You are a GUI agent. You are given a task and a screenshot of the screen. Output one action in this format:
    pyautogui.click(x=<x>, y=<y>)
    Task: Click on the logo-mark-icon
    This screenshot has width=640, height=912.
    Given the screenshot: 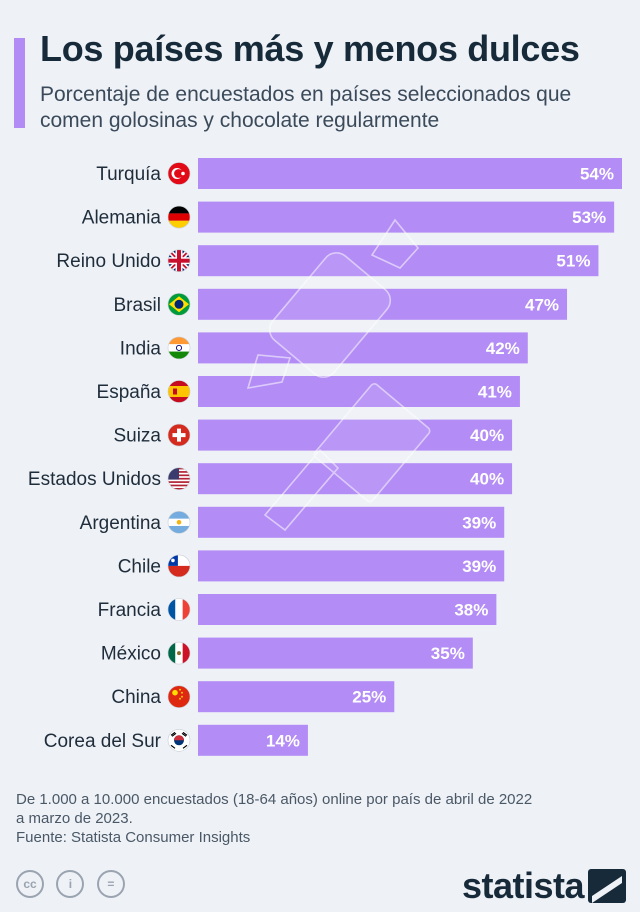 What is the action you would take?
    pyautogui.click(x=607, y=886)
    